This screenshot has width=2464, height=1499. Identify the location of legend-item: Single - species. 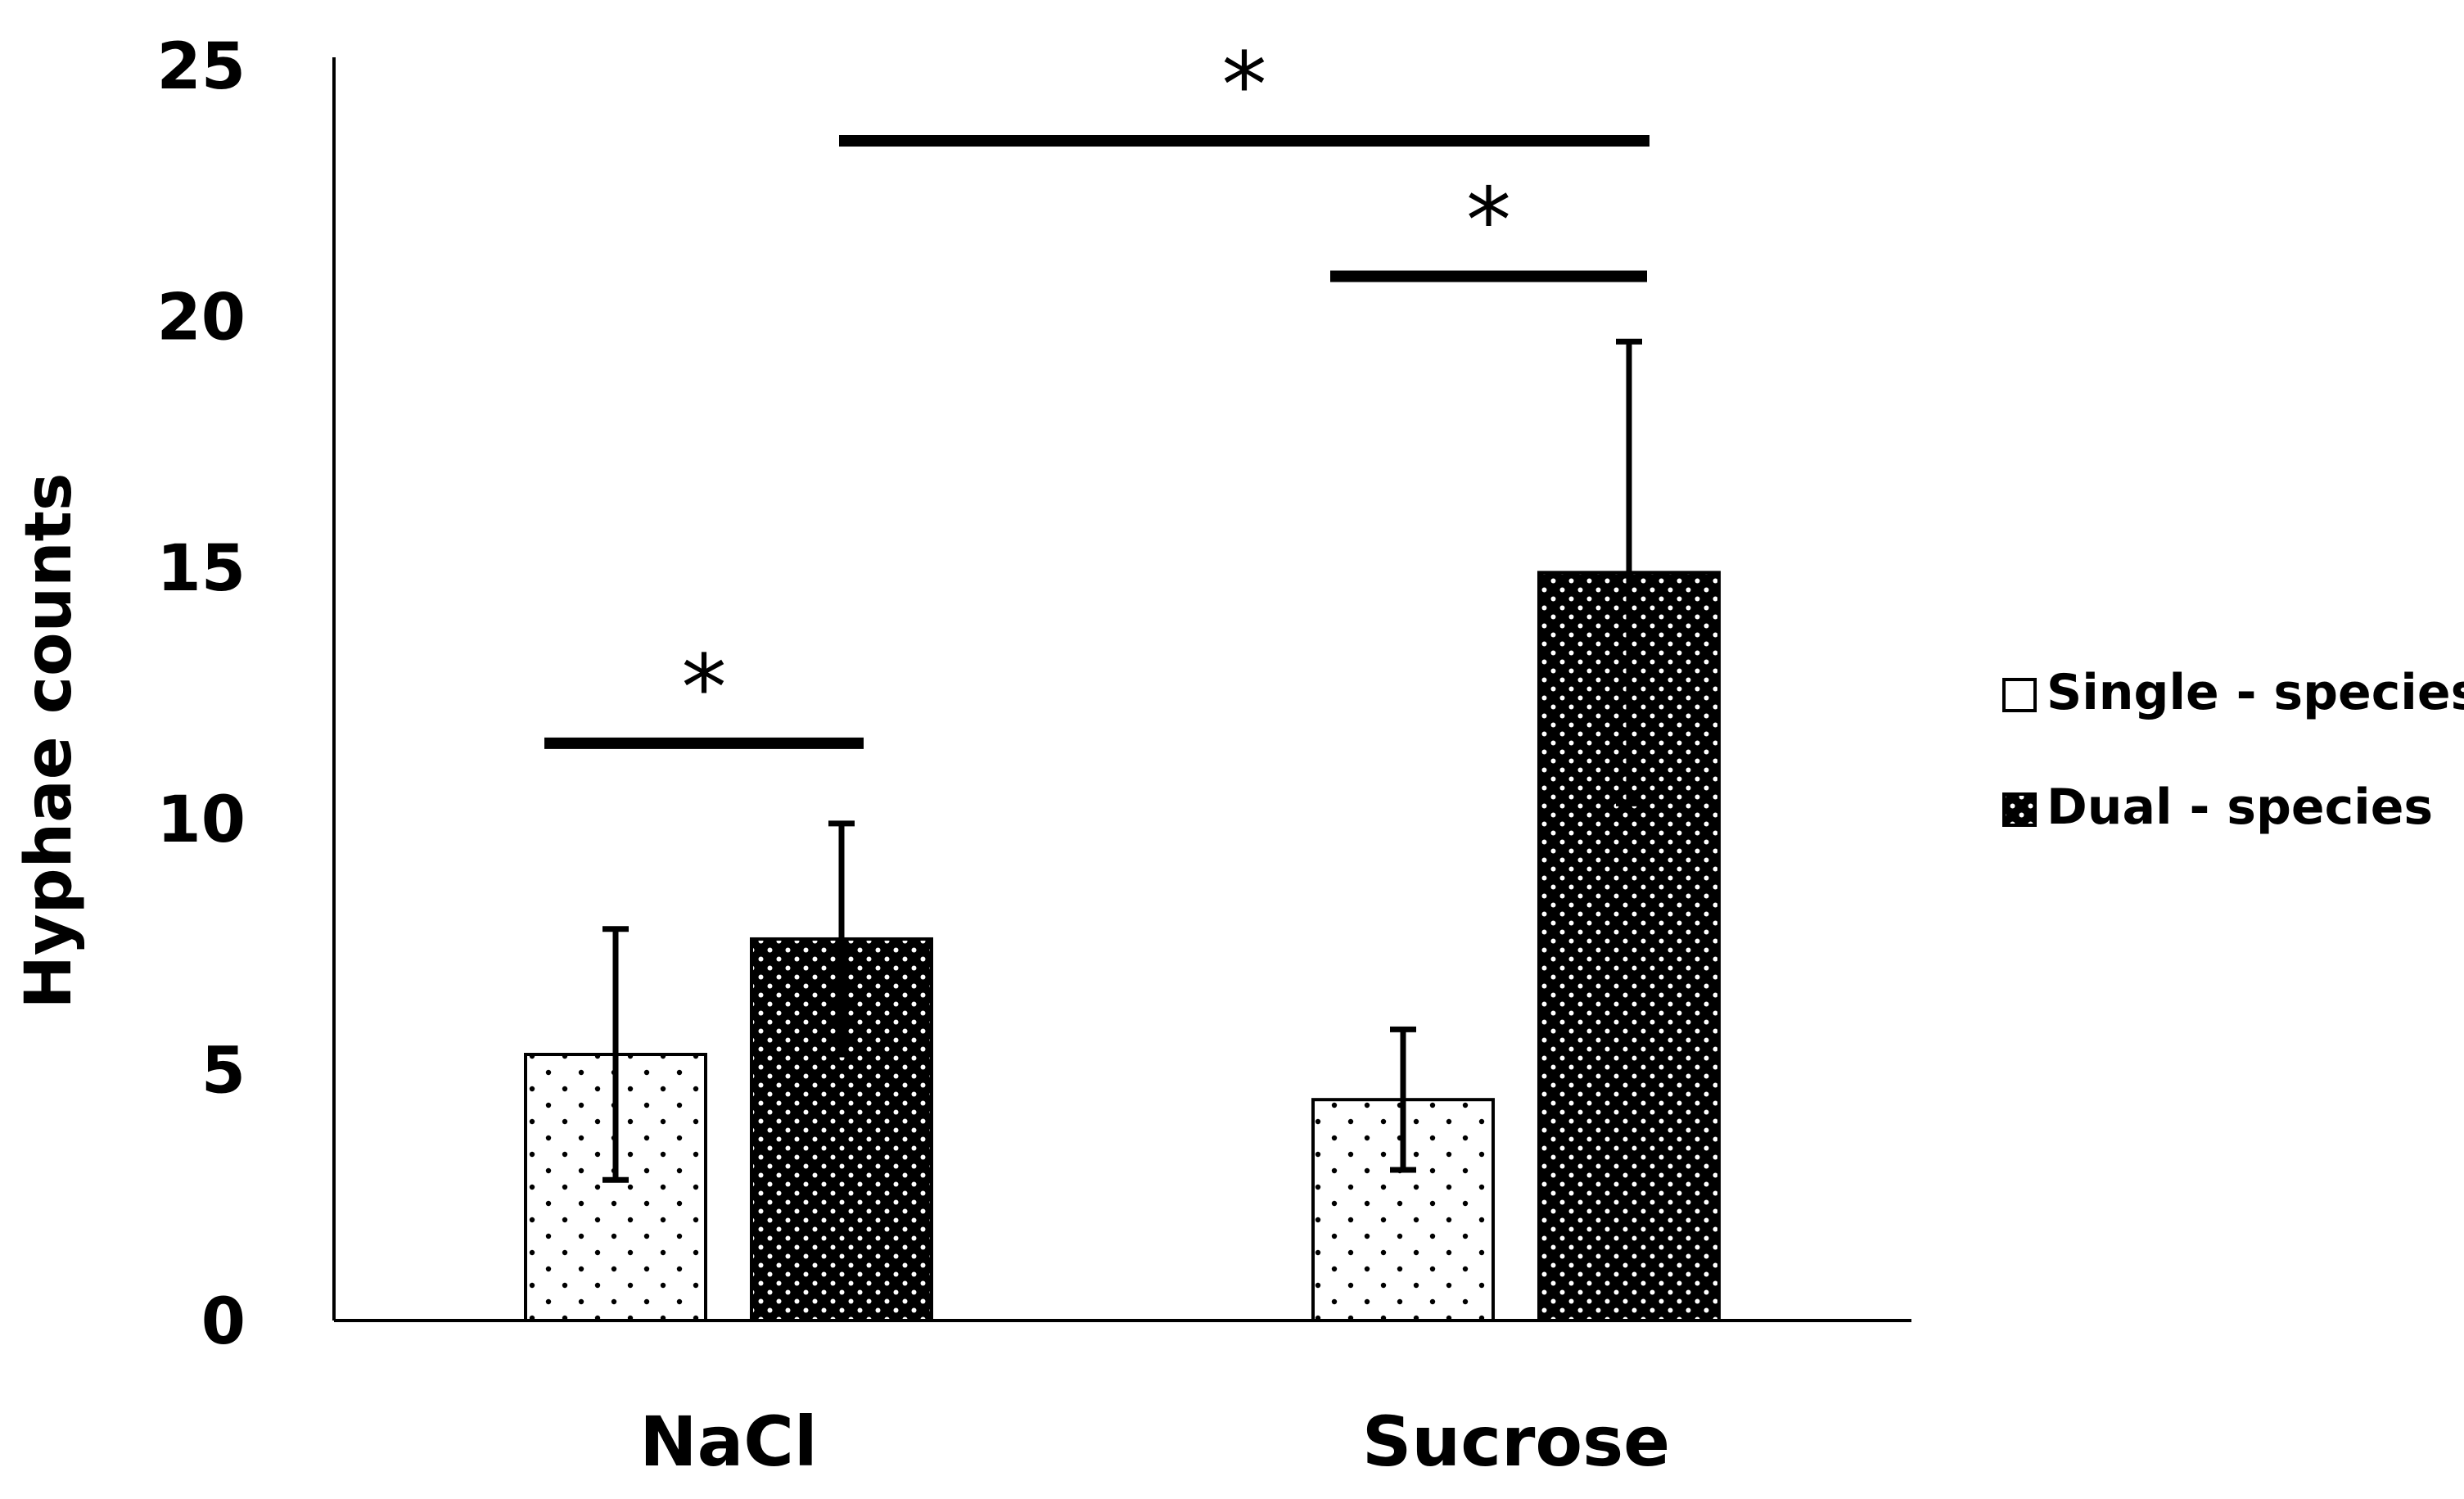
(2233, 692).